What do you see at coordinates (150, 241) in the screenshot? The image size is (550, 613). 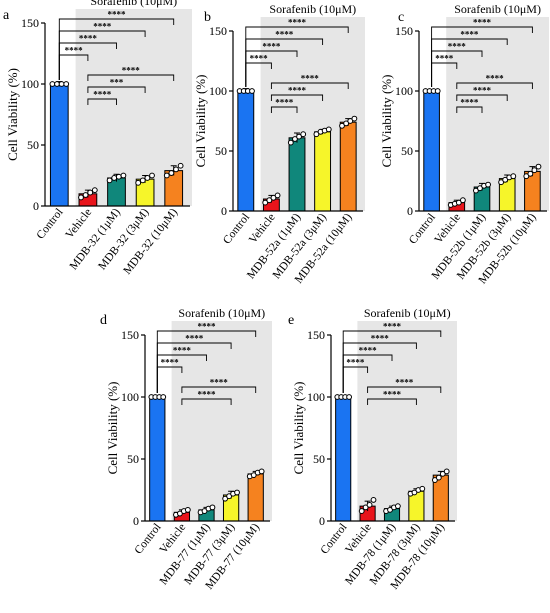 I see `category-label: MDB-32 (10μM)` at bounding box center [150, 241].